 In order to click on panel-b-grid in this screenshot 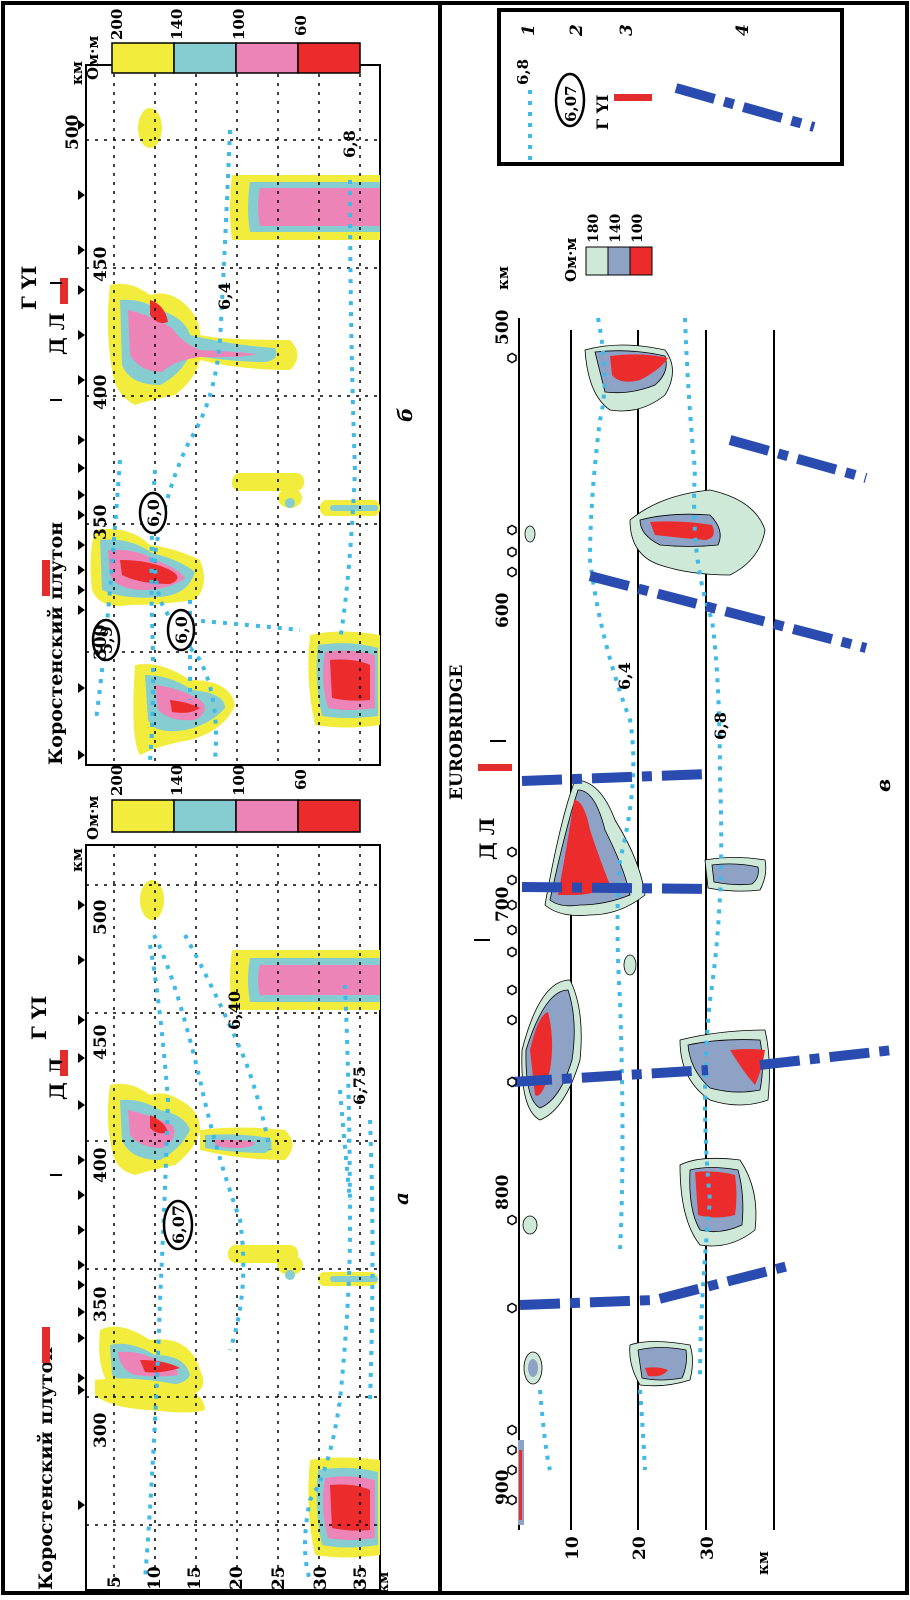, I will do `click(233, 415)`.